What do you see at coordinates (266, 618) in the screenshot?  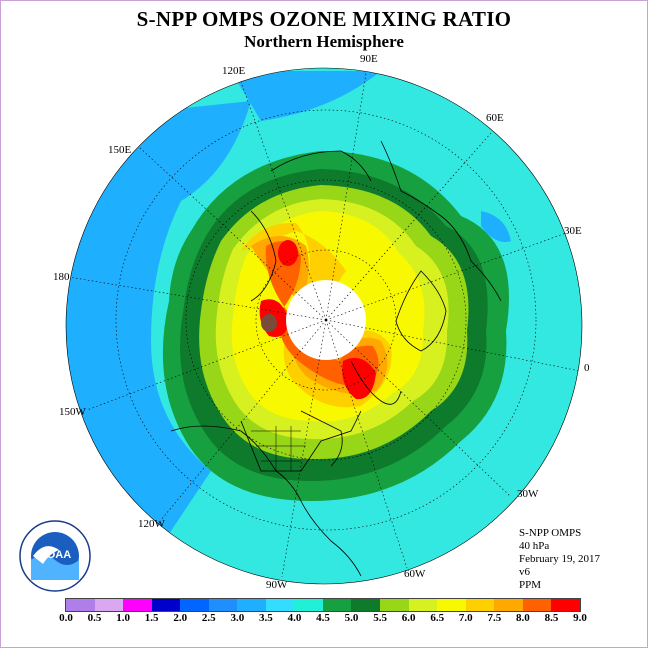 I see `scale-tick-label: 3.5` at bounding box center [266, 618].